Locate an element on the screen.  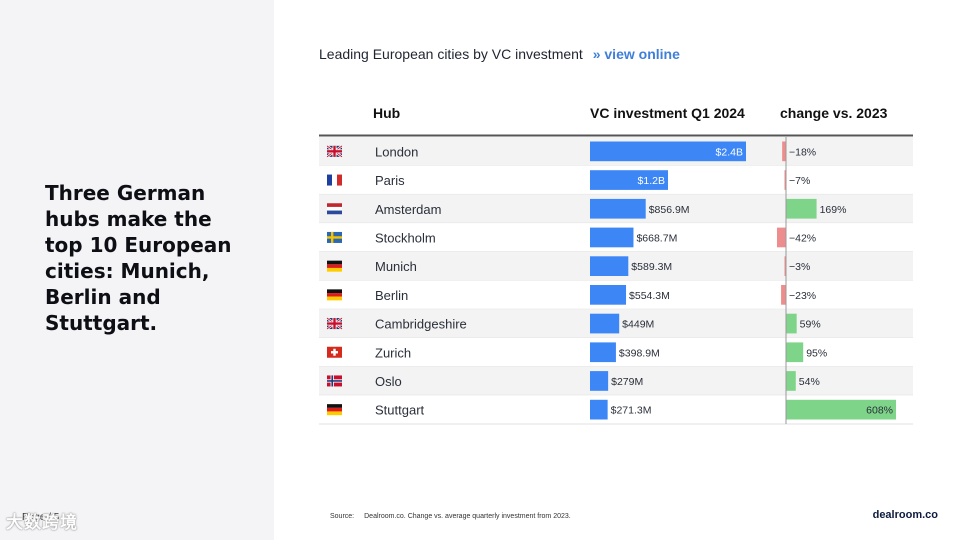
investment-value-label: $449M is located at coordinates (638, 325).